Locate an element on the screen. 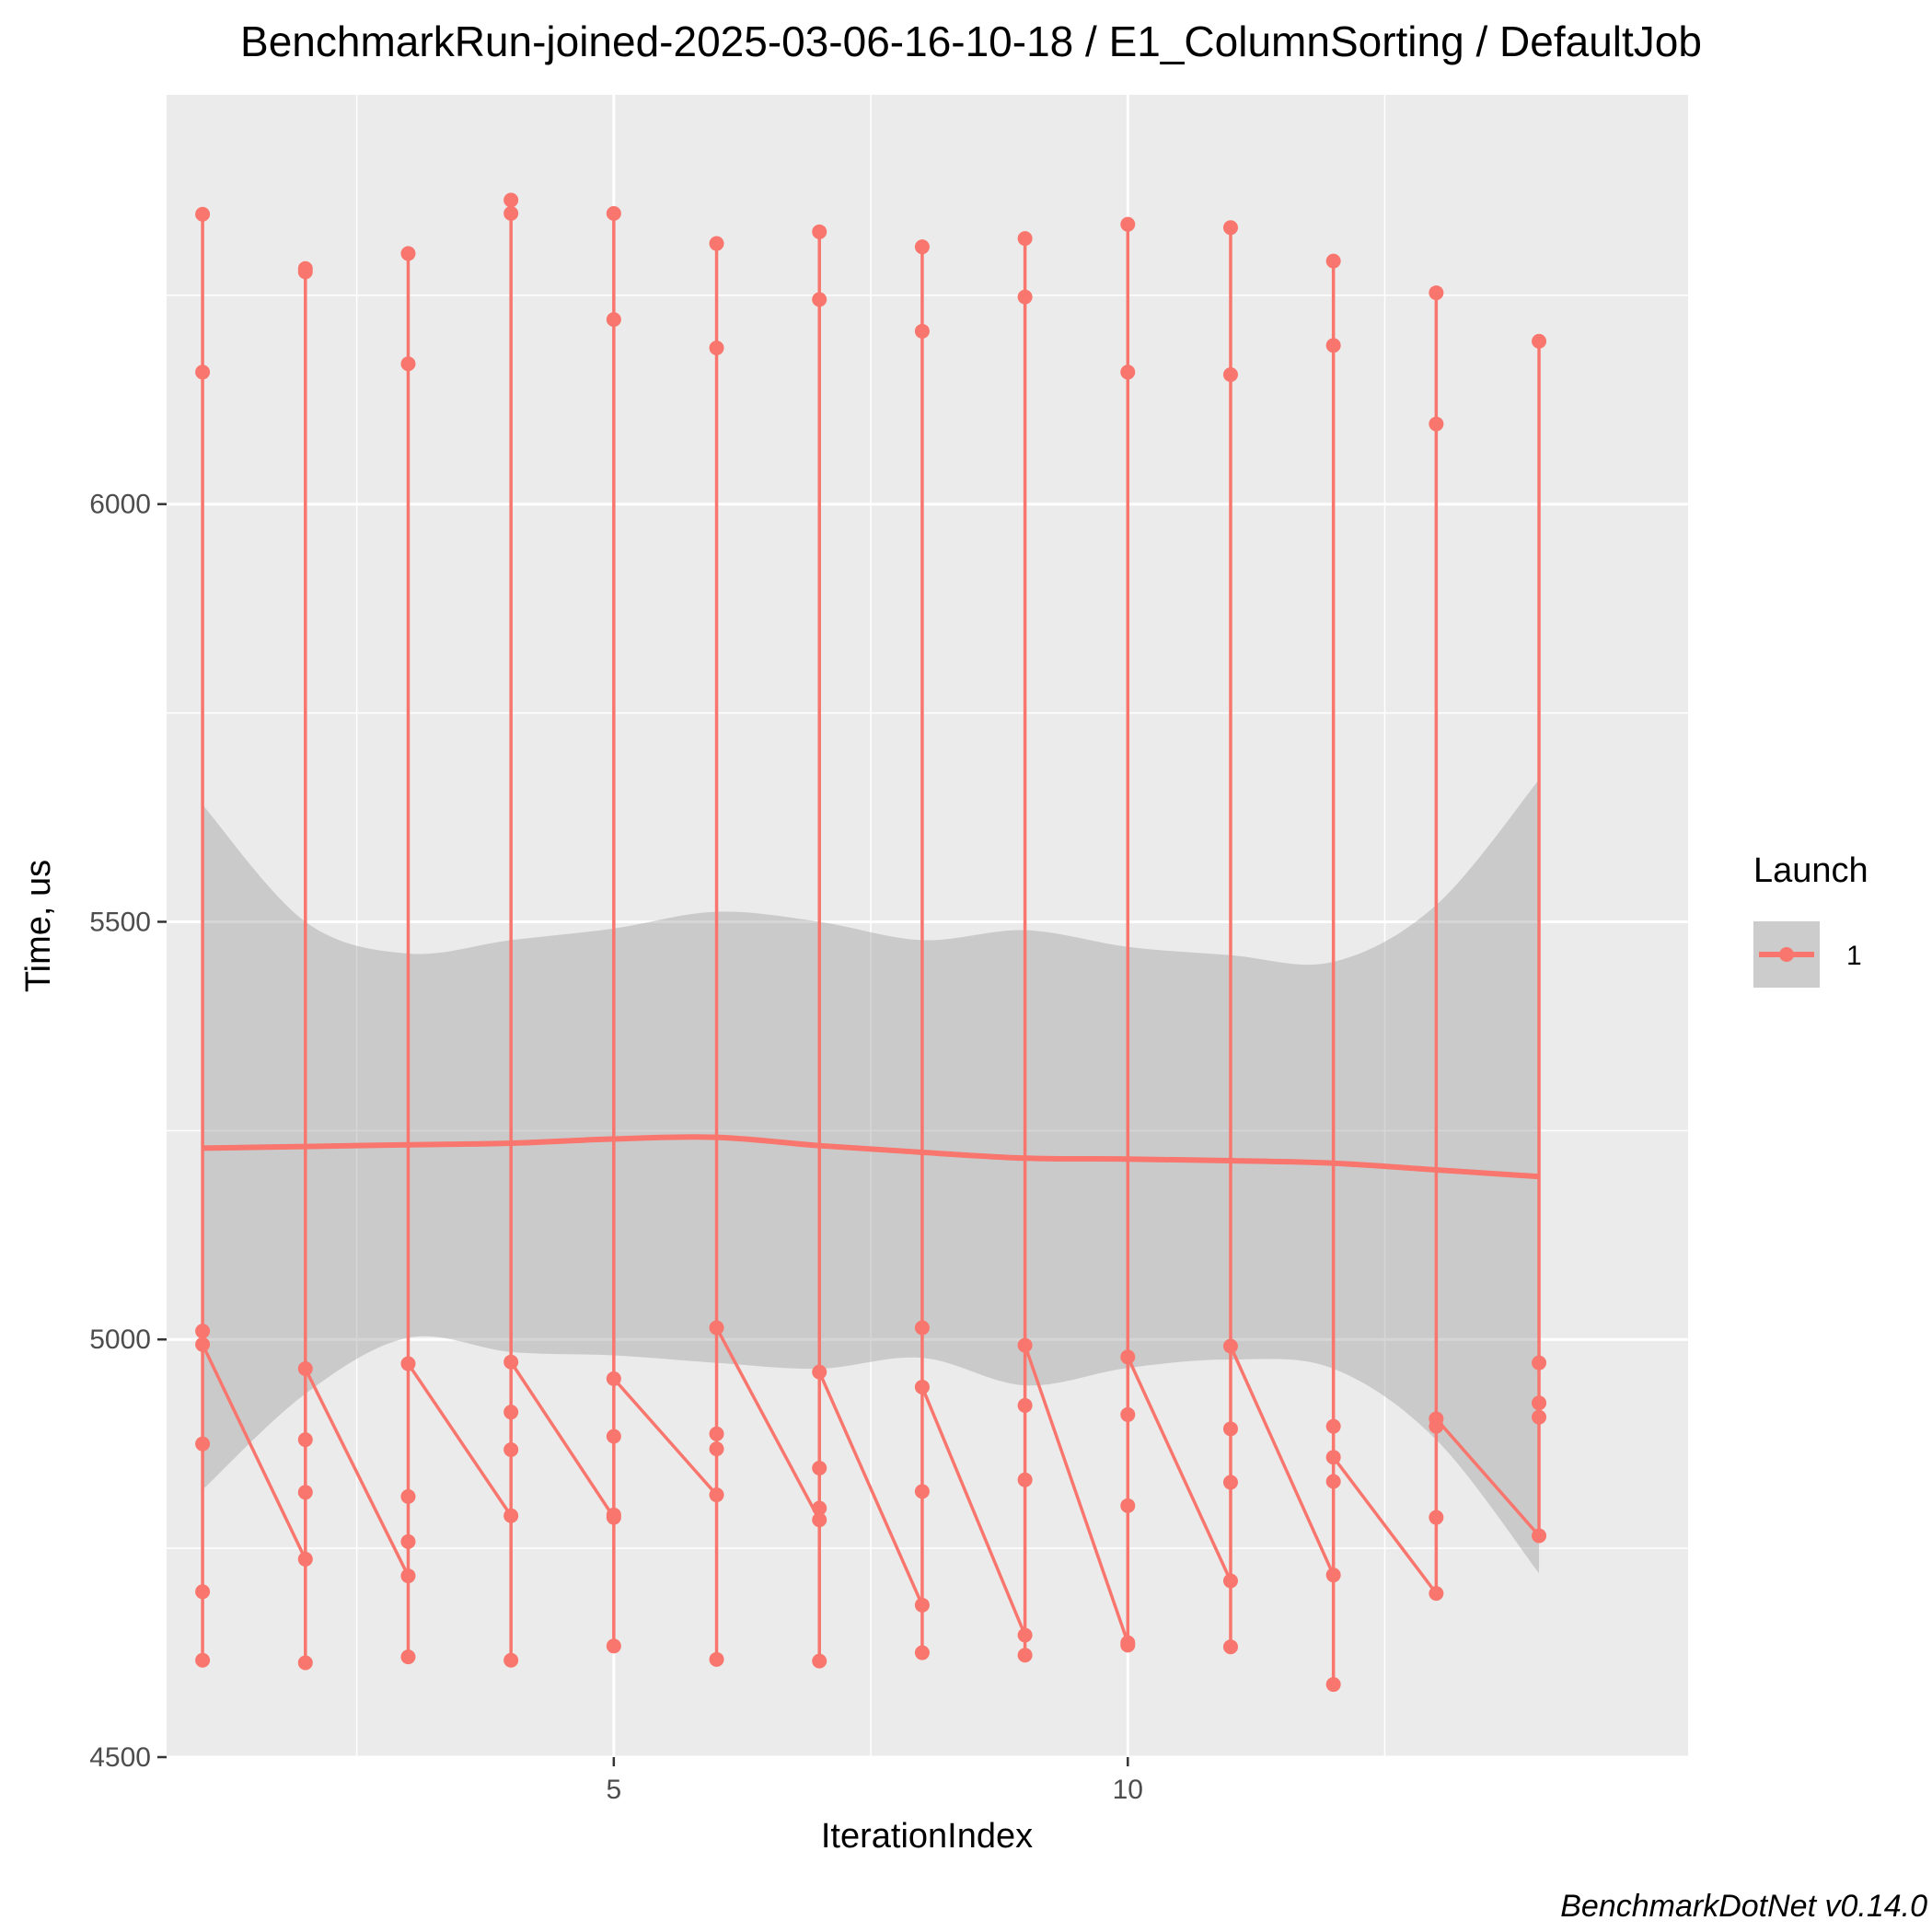 Image resolution: width=1932 pixels, height=1932 pixels. x-axis-title: IterationIndex is located at coordinates (927, 1837).